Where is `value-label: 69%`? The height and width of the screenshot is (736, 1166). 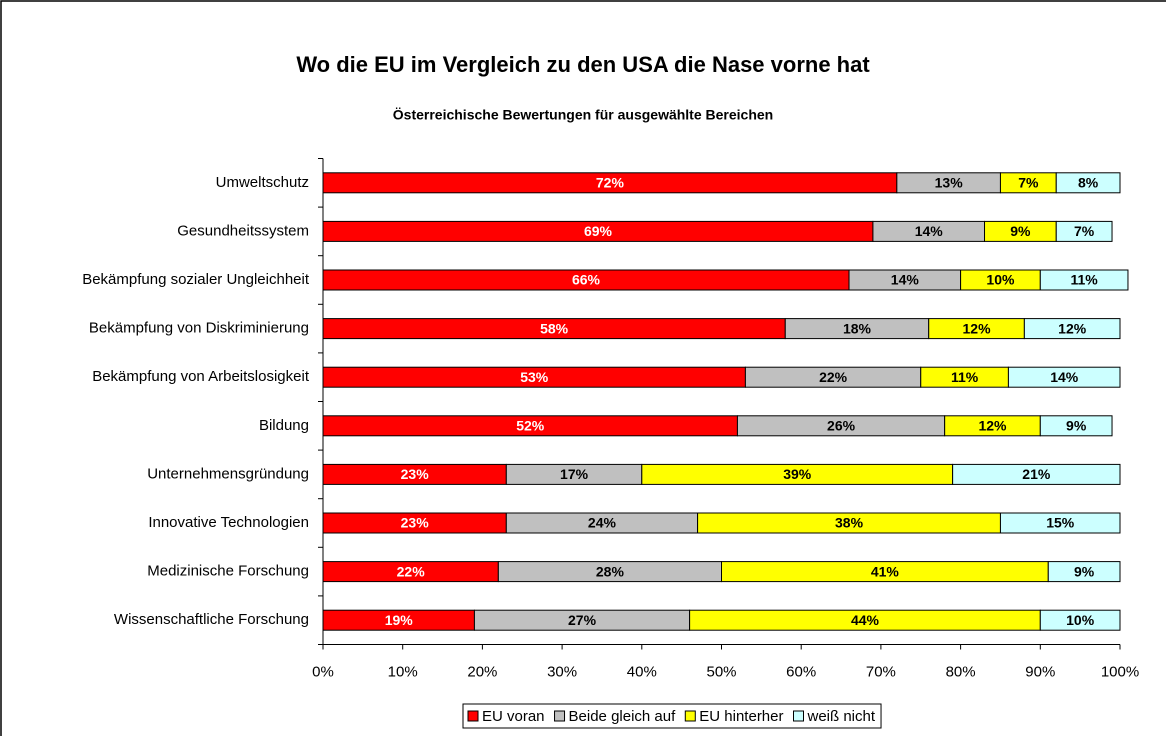 value-label: 69% is located at coordinates (598, 231).